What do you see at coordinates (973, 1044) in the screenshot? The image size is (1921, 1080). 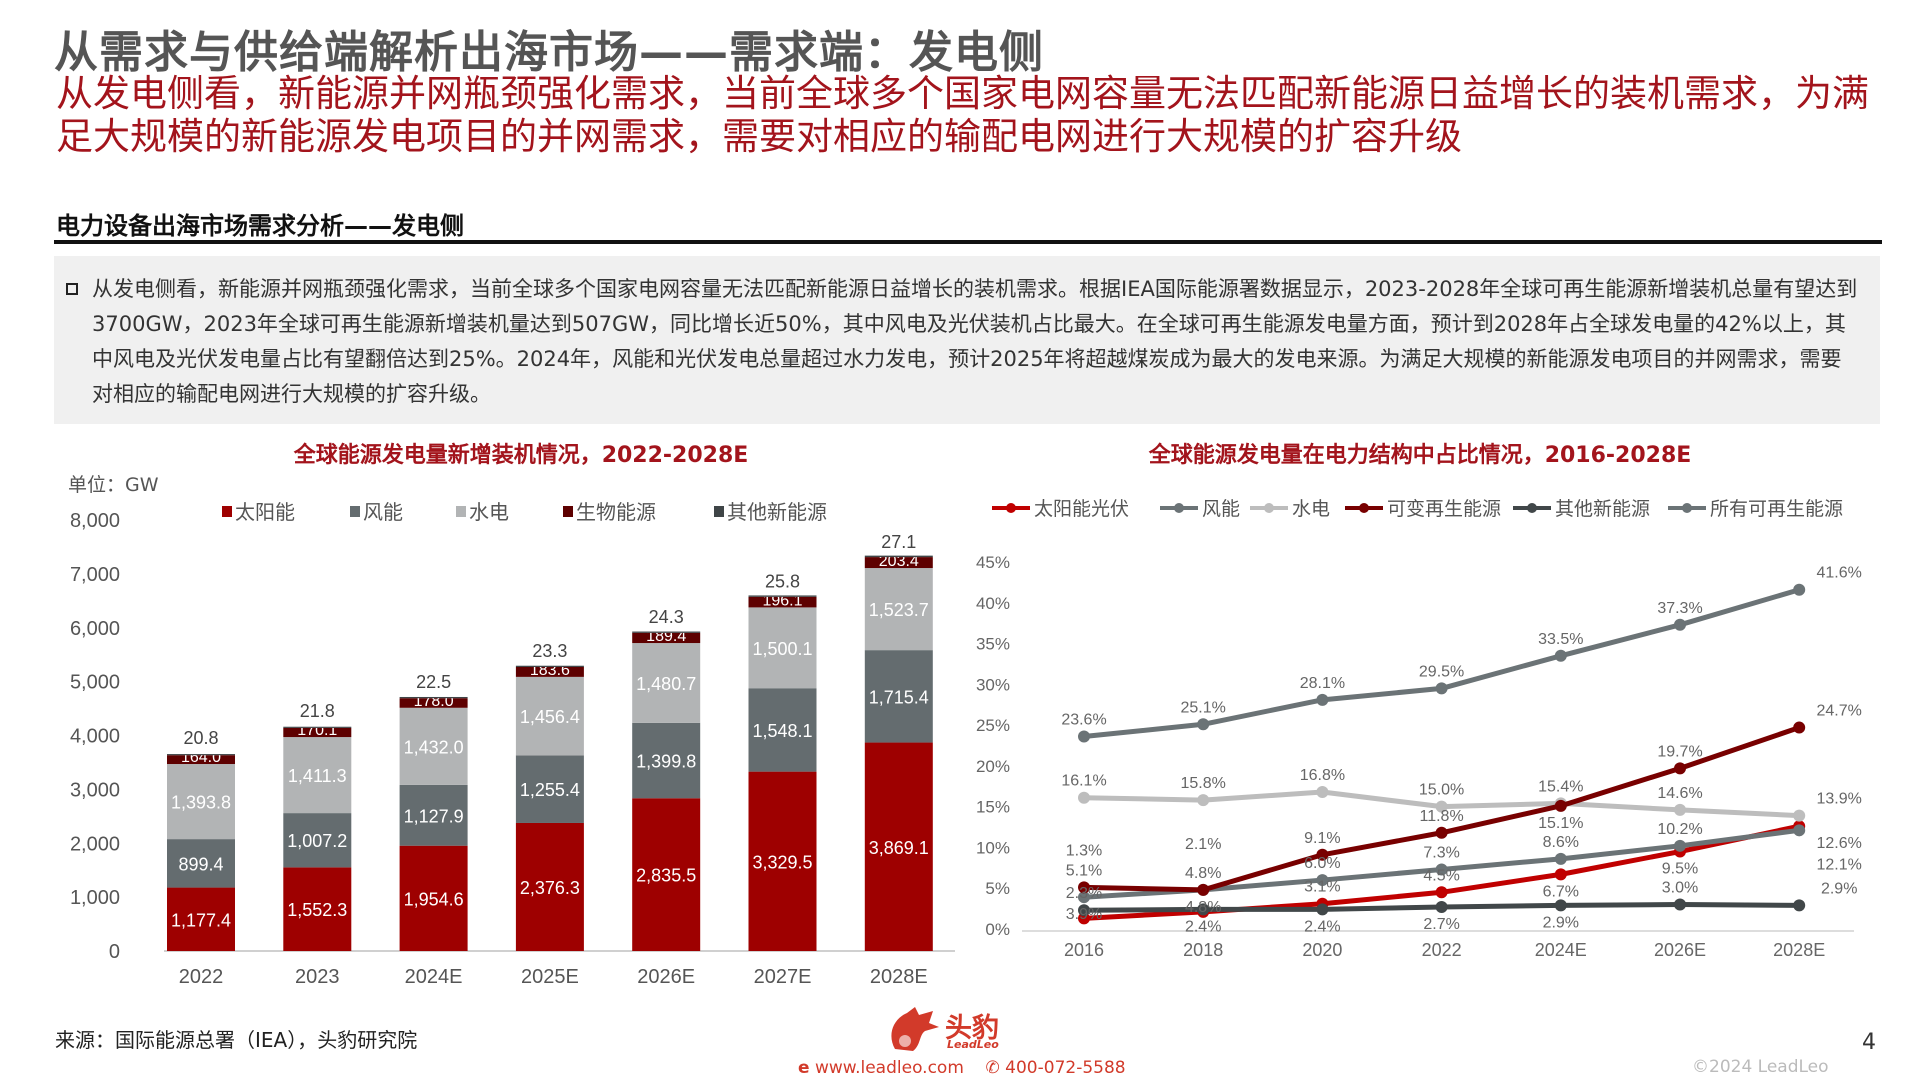 I see `logo-text-en: LeadLeo` at bounding box center [973, 1044].